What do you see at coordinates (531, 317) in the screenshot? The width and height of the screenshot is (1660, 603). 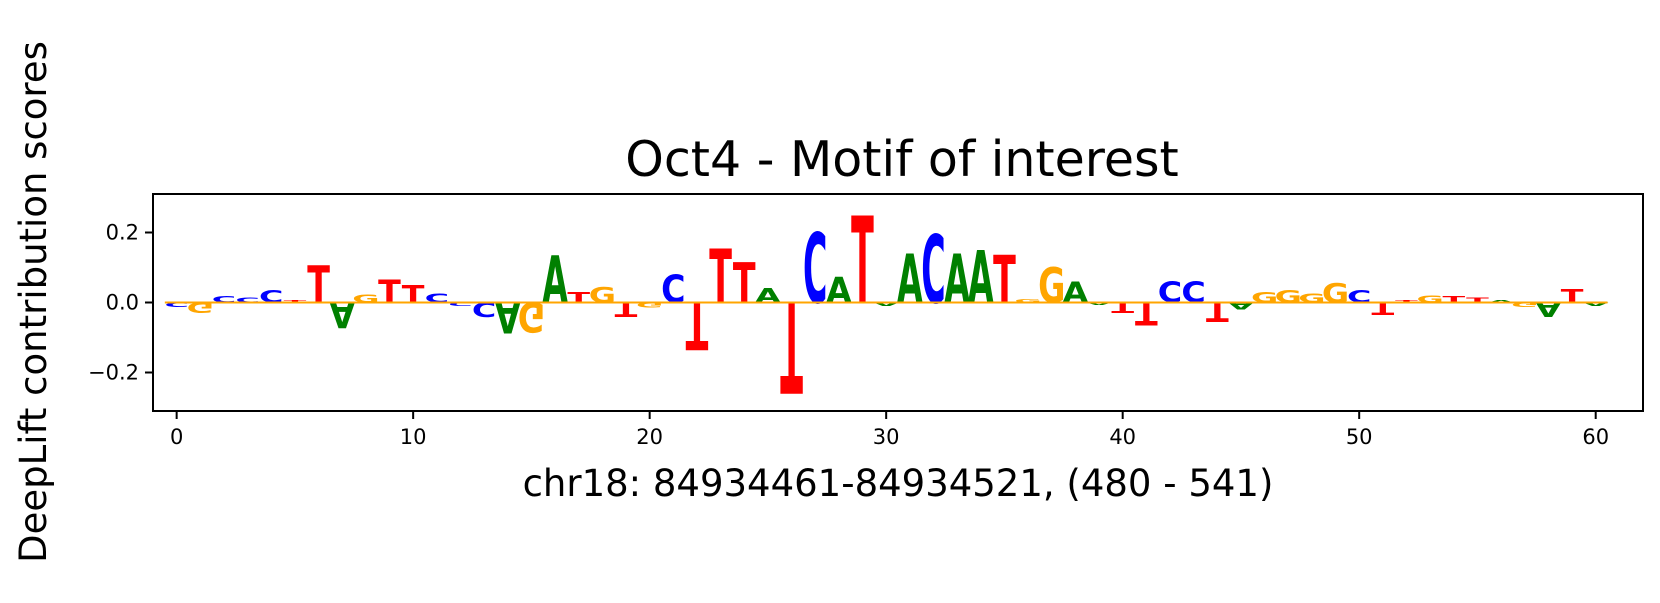 I see `logo-letter-G-pos-15: G` at bounding box center [531, 317].